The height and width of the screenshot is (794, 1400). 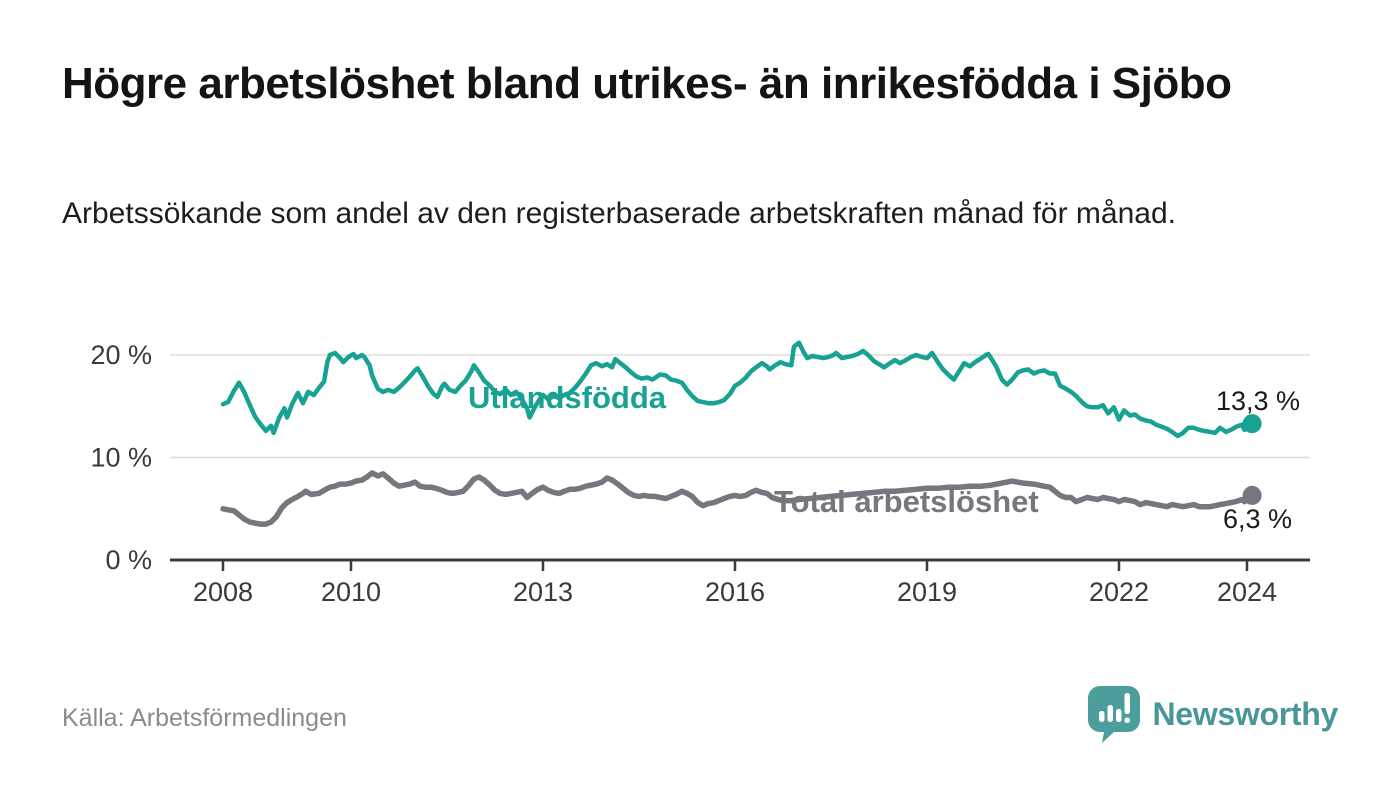 What do you see at coordinates (121, 458) in the screenshot?
I see `y-tick-label: 10 %` at bounding box center [121, 458].